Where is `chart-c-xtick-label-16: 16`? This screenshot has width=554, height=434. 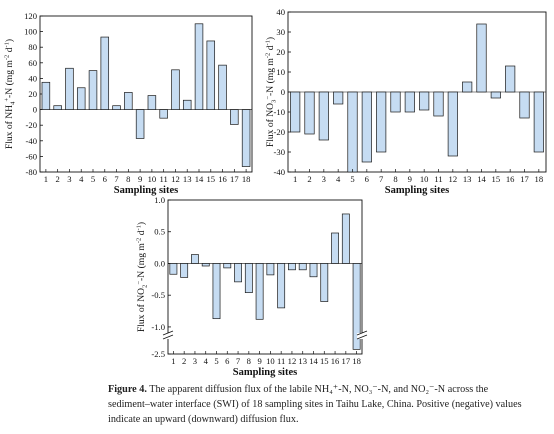 chart-c-xtick-label-16: 16 is located at coordinates (335, 361).